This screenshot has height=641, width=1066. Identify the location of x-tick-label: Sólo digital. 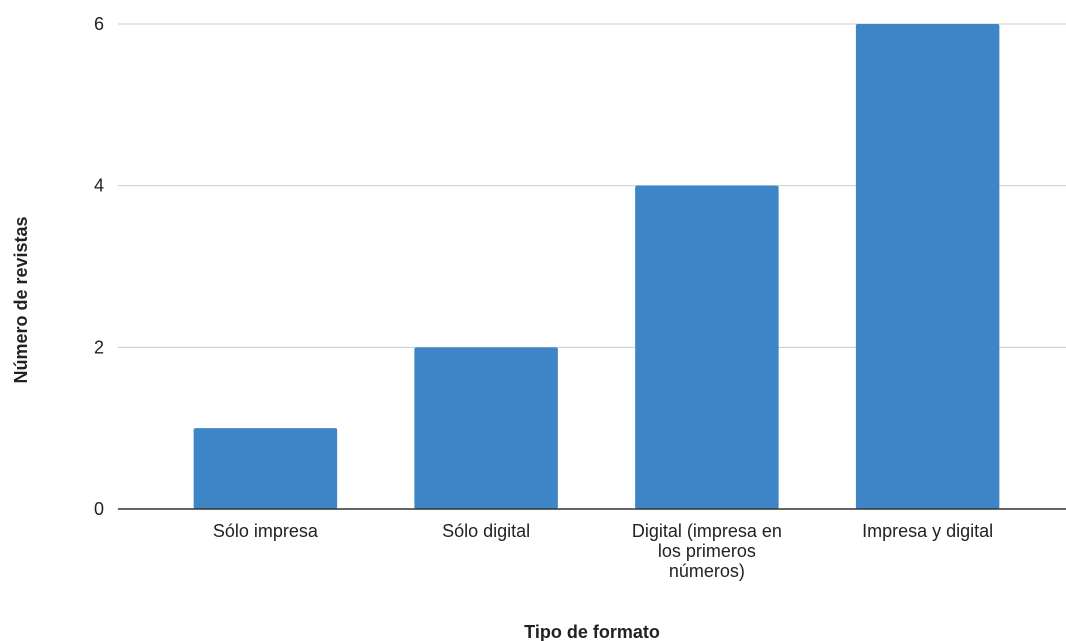
(486, 531).